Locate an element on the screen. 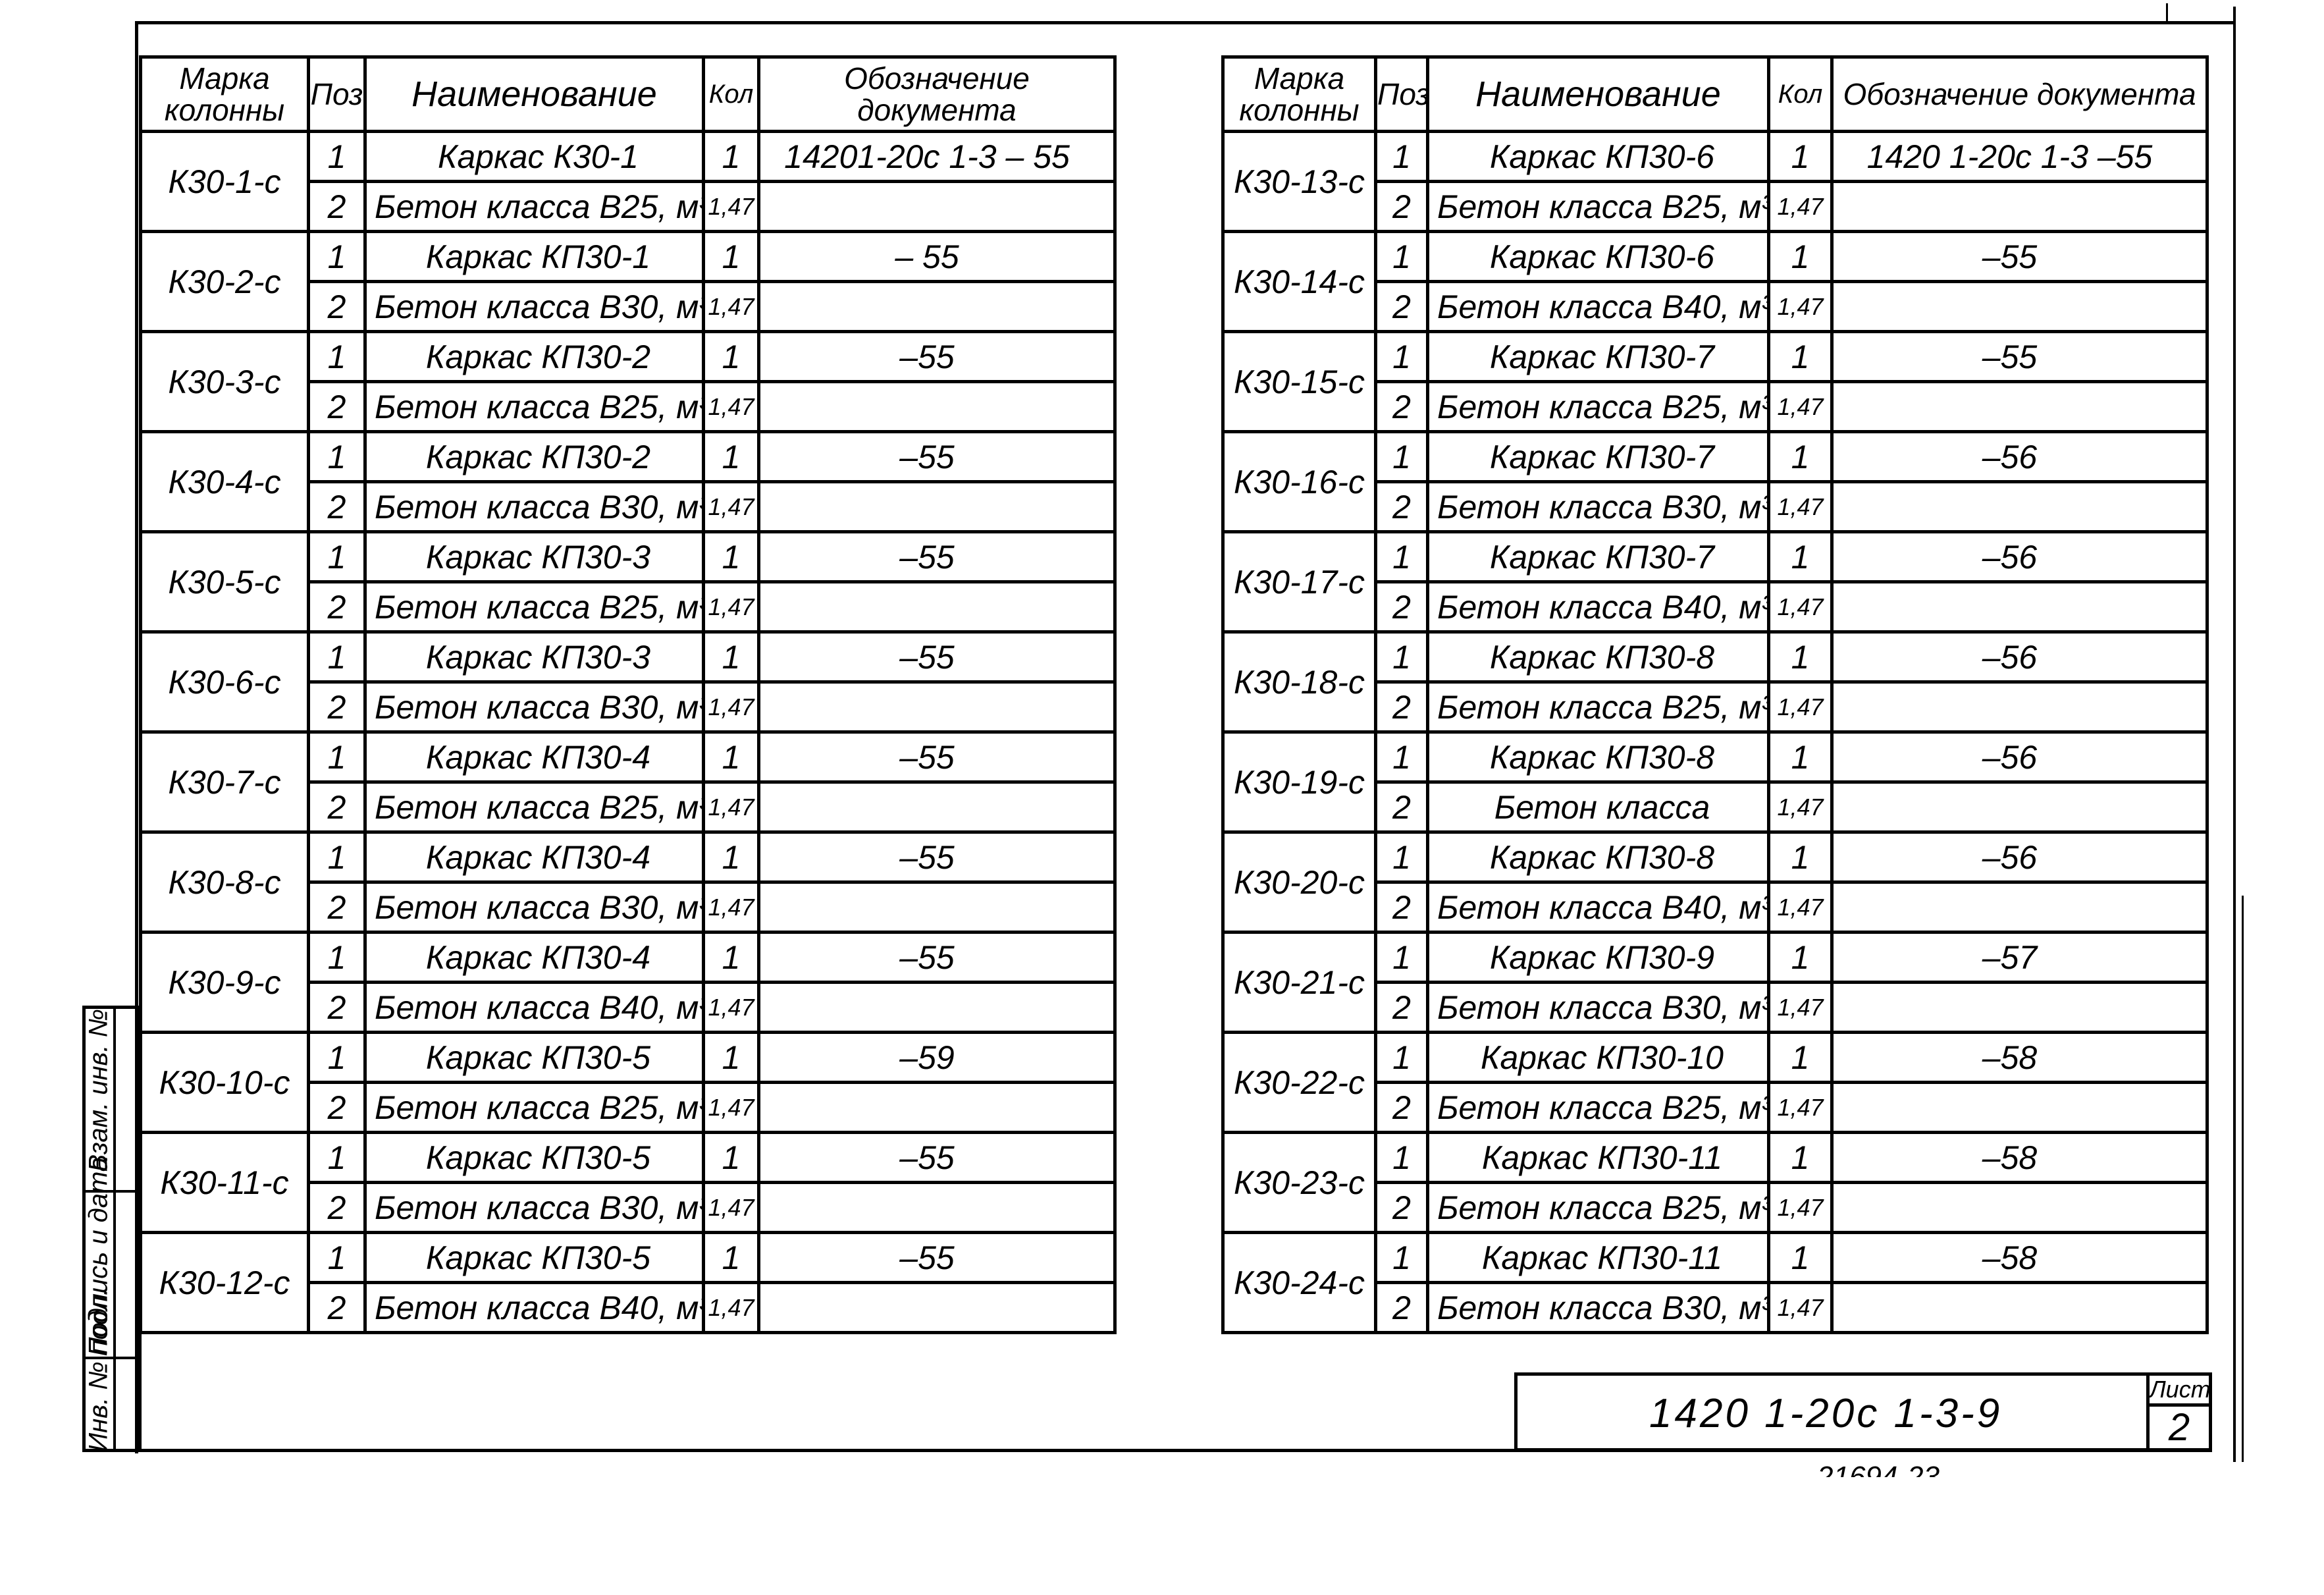  document-code: 1420 1-20с 1-3-9 is located at coordinates (1826, 1414).